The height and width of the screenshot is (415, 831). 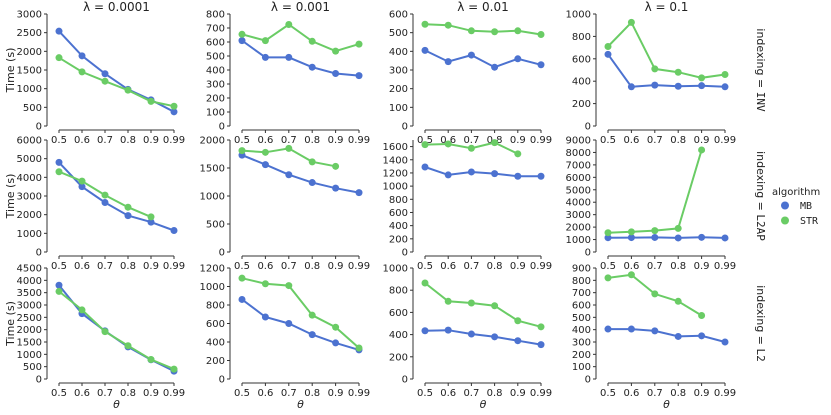 I want to click on x-tick-label-r0-c0: 0.6, so click(x=82, y=140).